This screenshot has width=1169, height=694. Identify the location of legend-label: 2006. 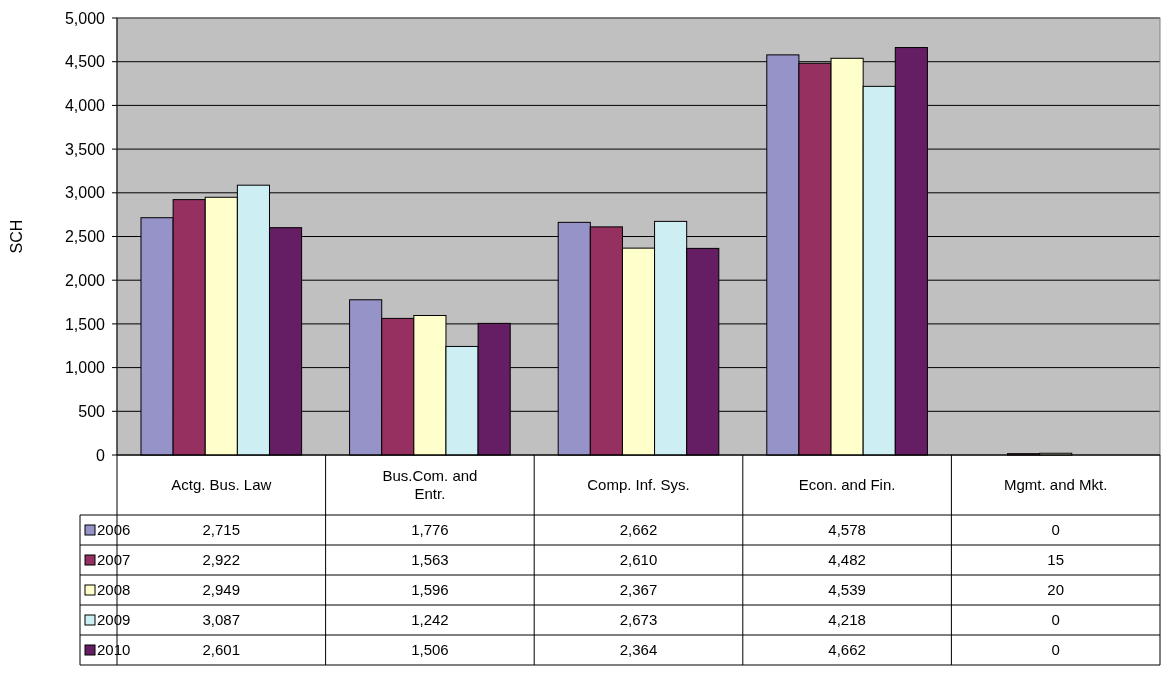
(114, 530).